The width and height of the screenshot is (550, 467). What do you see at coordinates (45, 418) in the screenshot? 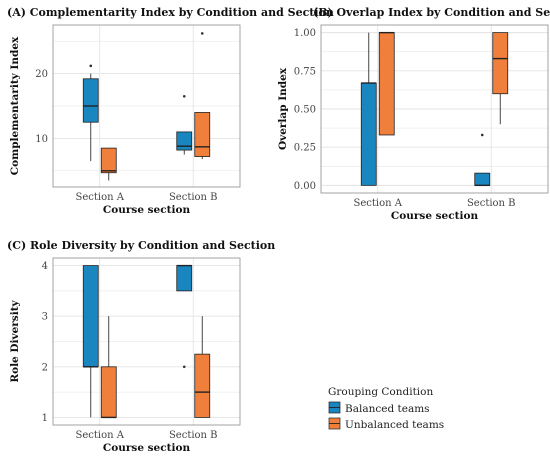
I see `panel-c-ytick-label: 1` at bounding box center [45, 418].